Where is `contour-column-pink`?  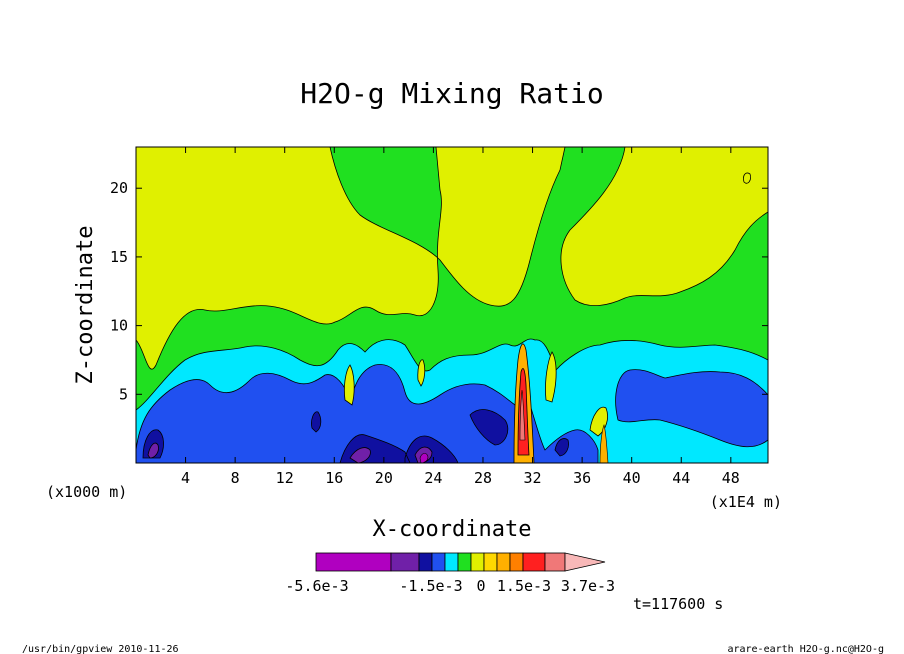 contour-column-pink is located at coordinates (522, 415).